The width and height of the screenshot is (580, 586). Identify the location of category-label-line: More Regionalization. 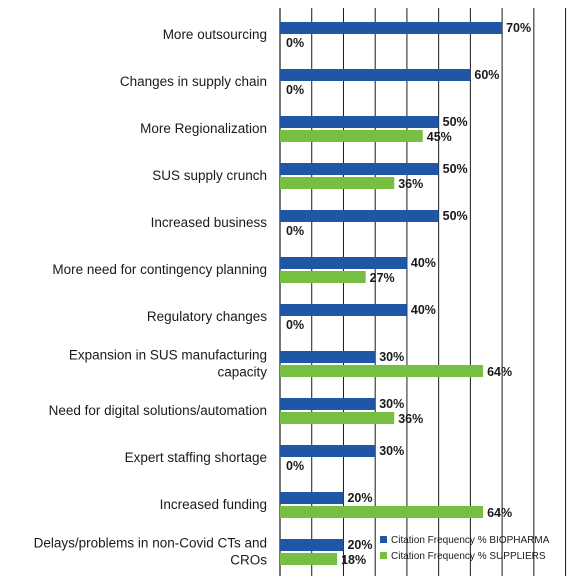
(203, 128).